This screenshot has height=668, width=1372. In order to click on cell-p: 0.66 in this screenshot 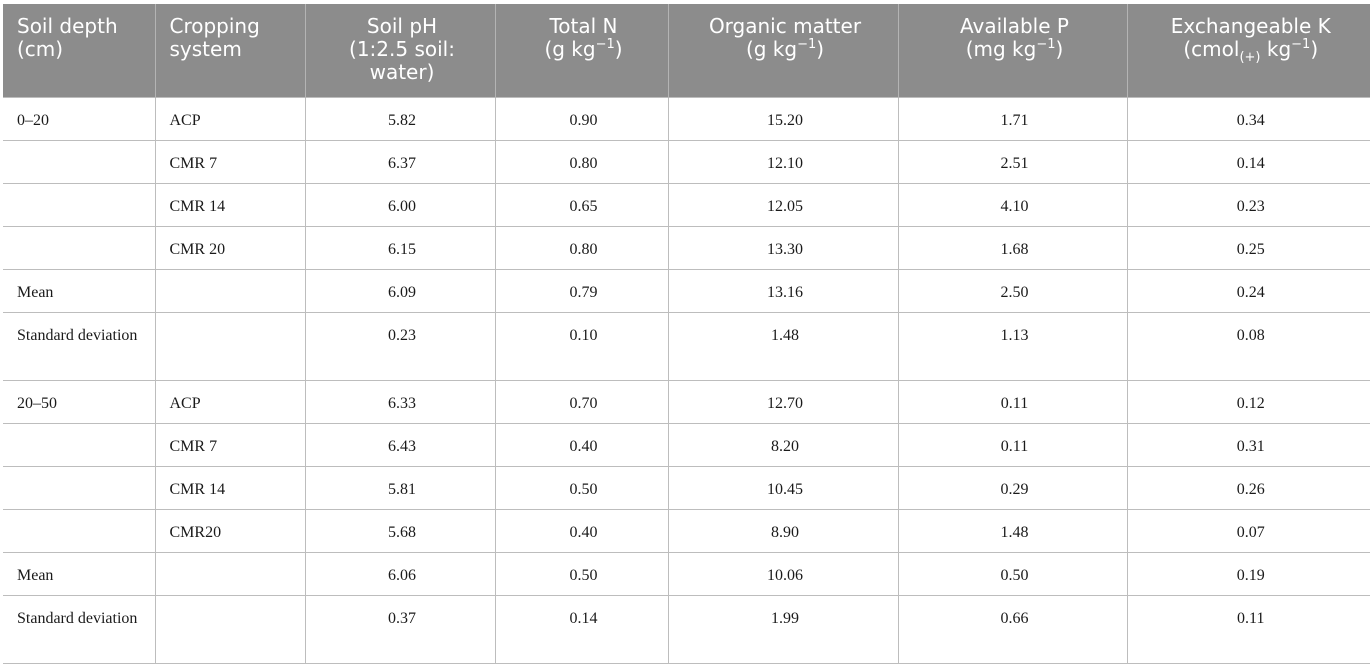, I will do `click(1012, 629)`.